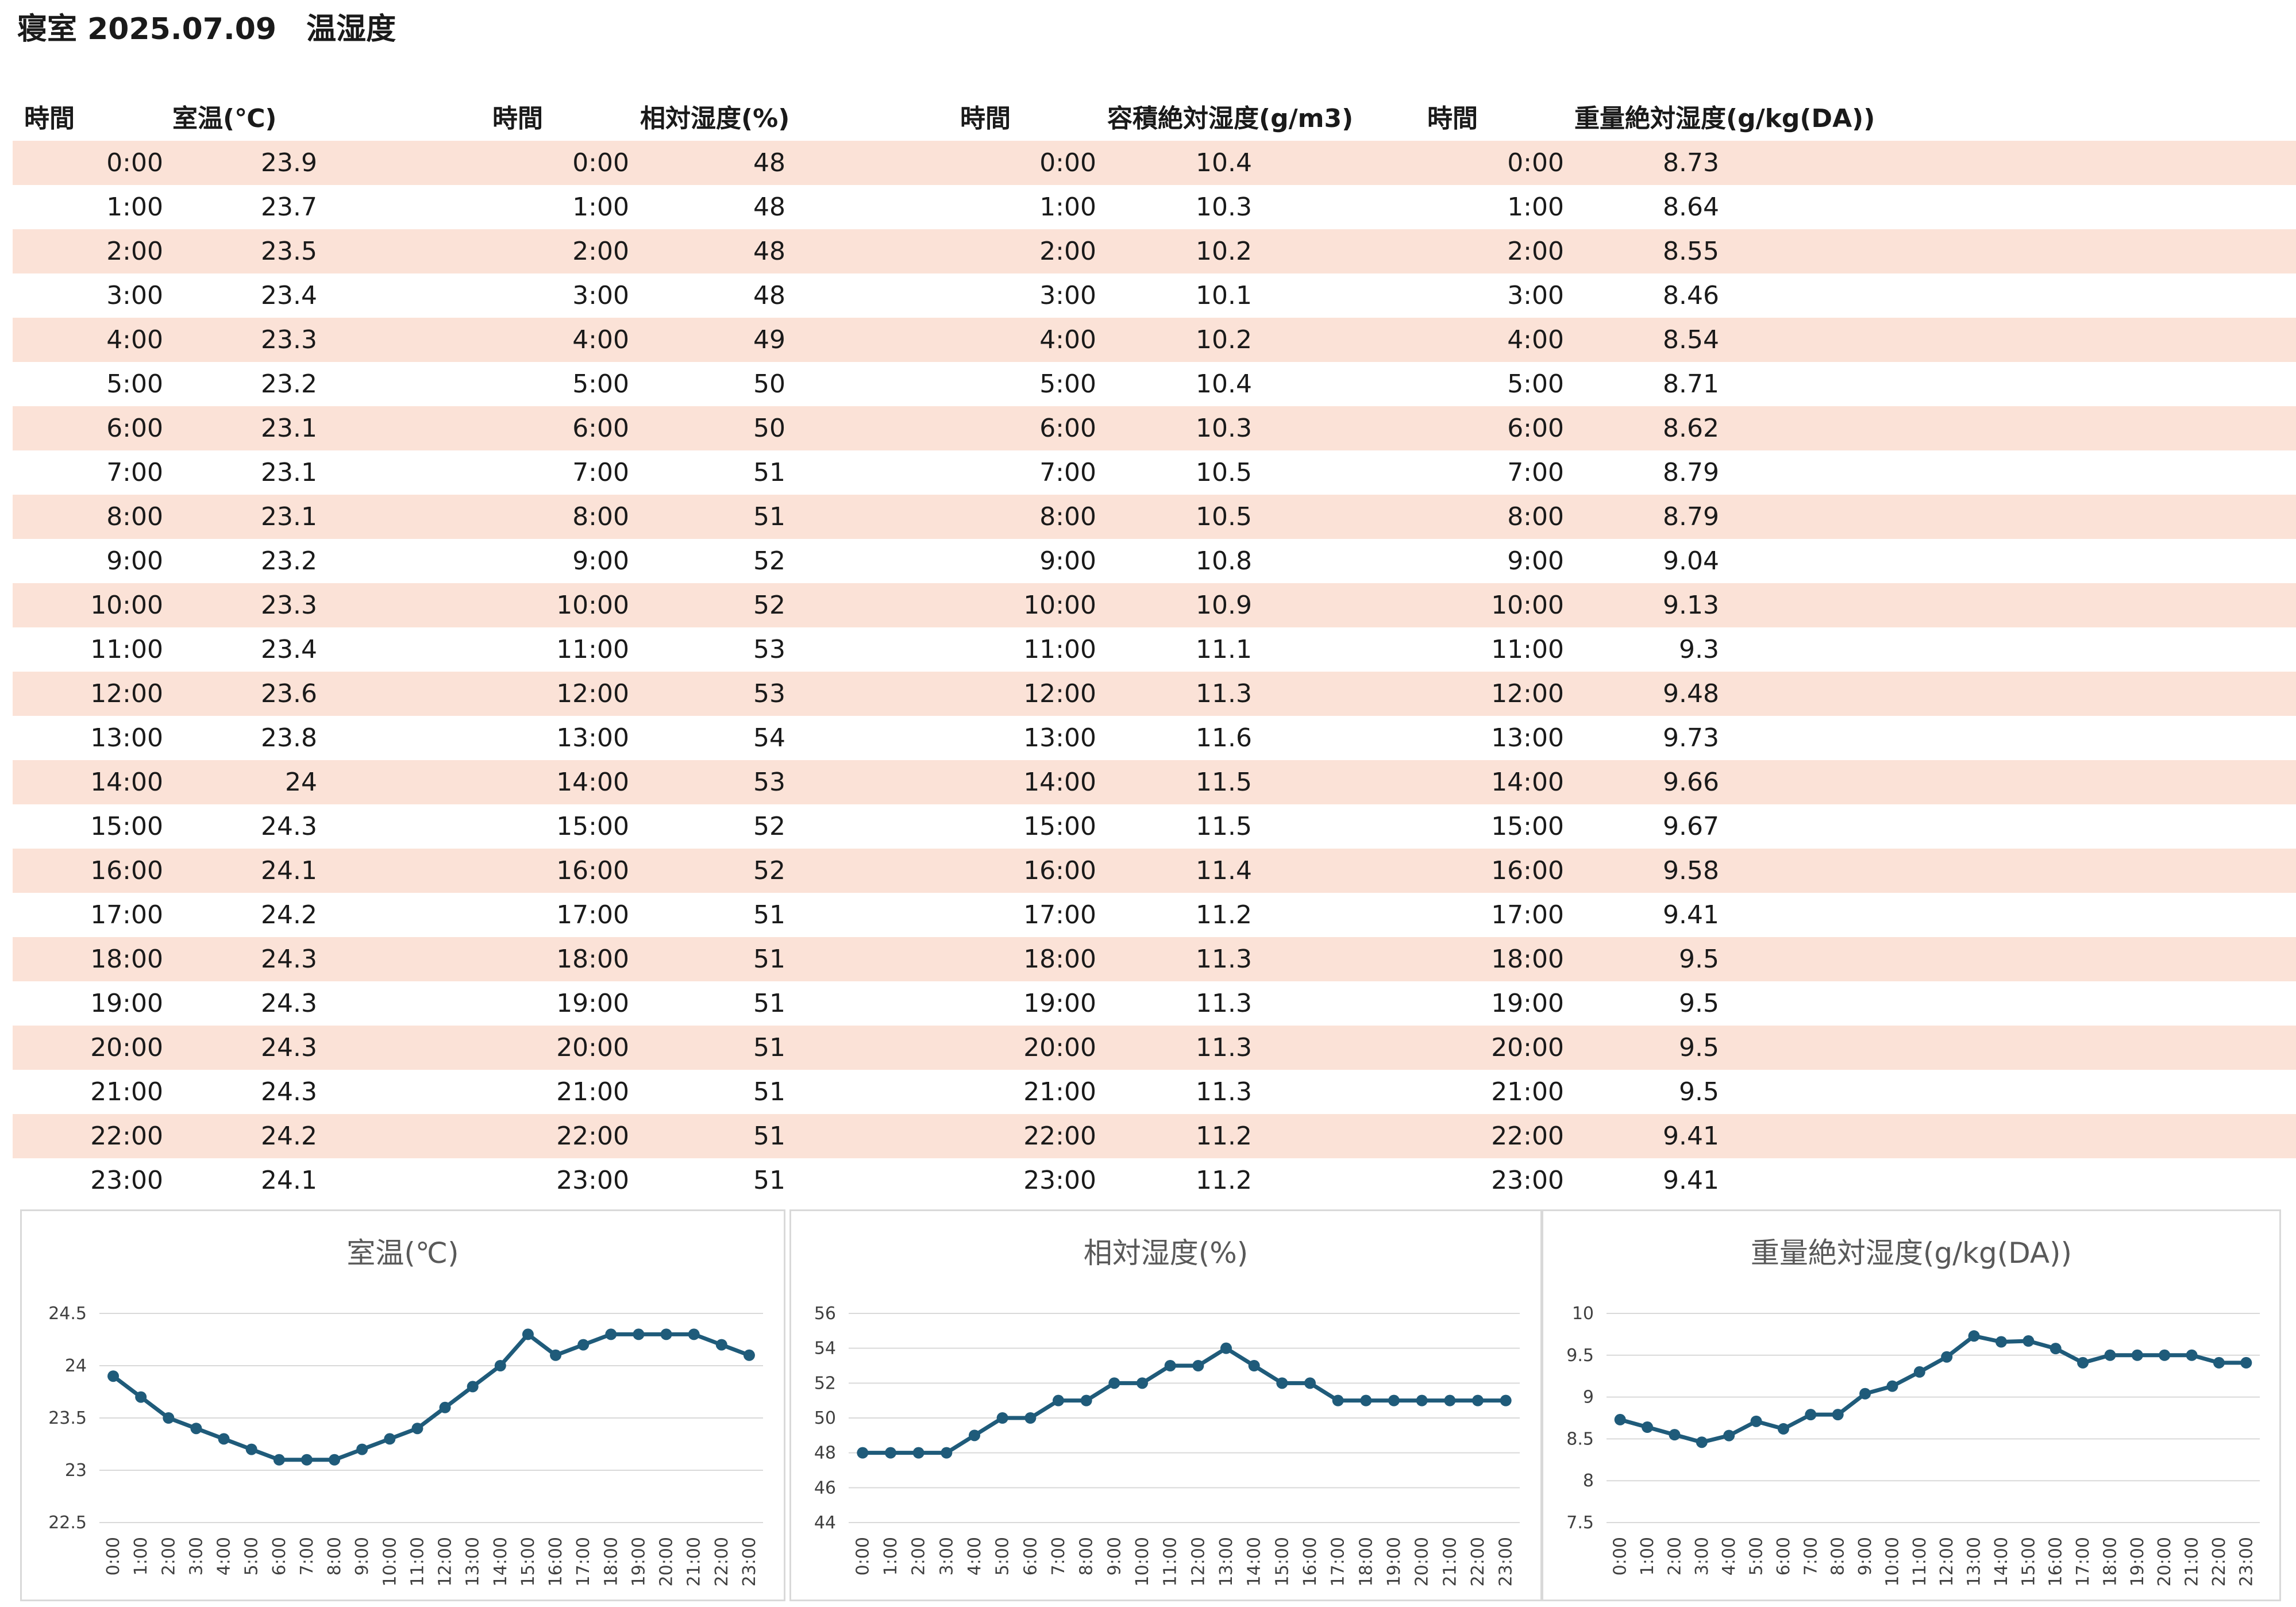 The image size is (2296, 1607). What do you see at coordinates (1535, 163) in the screenshot?
I see `time-cell-4: 0:00` at bounding box center [1535, 163].